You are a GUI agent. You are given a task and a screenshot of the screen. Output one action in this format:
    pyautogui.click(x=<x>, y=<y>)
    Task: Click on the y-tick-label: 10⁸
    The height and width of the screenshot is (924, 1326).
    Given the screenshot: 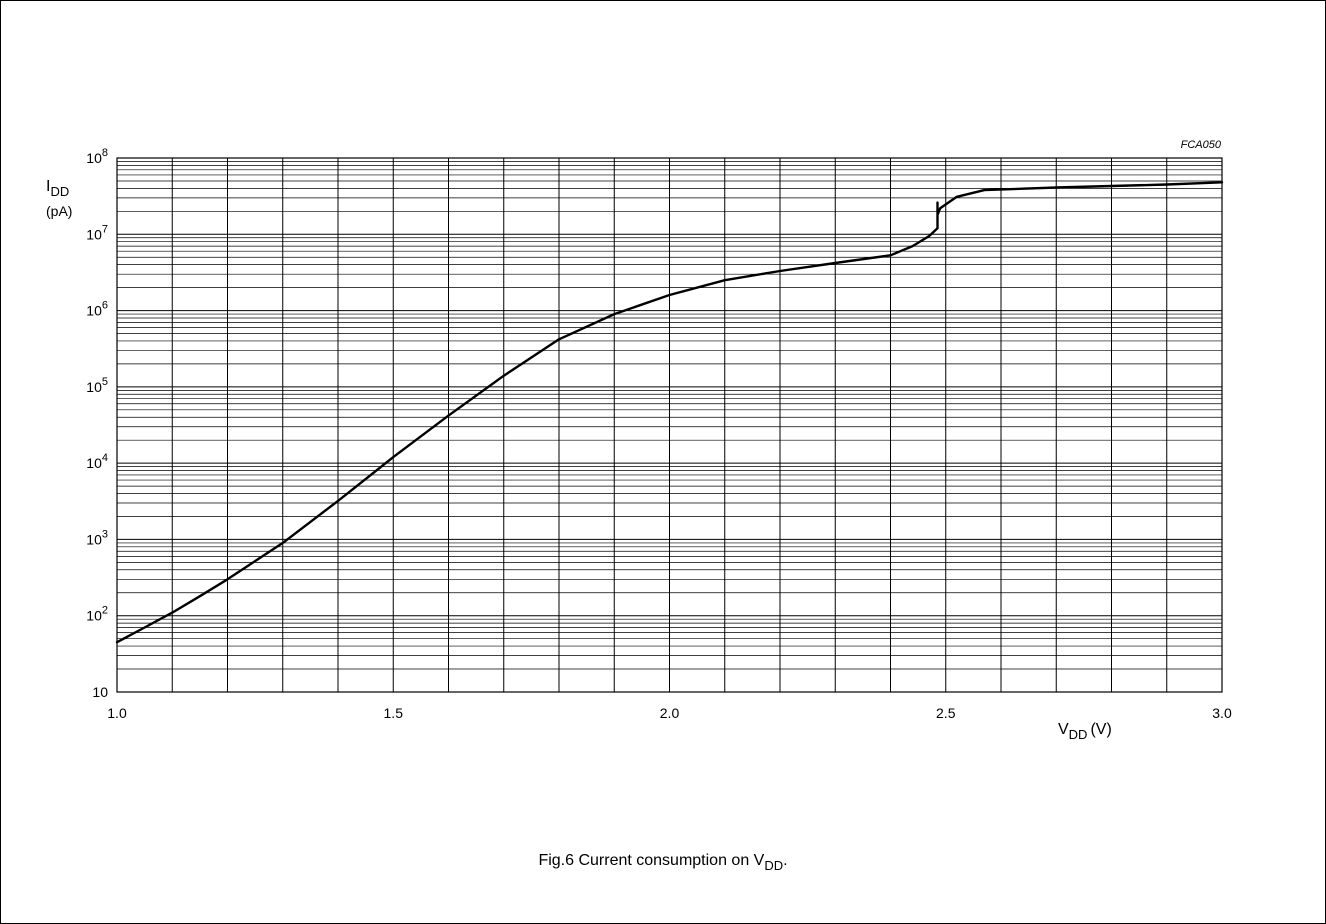 What is the action you would take?
    pyautogui.click(x=97, y=156)
    